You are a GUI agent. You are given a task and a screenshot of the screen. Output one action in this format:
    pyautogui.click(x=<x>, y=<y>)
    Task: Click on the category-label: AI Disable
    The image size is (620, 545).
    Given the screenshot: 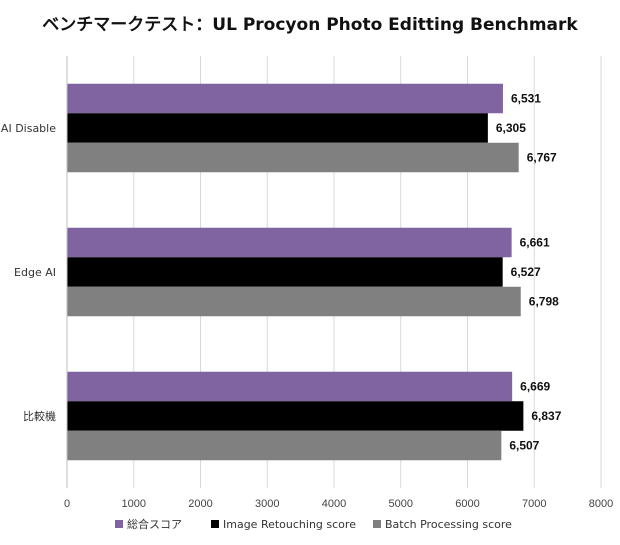 What is the action you would take?
    pyautogui.click(x=28, y=128)
    